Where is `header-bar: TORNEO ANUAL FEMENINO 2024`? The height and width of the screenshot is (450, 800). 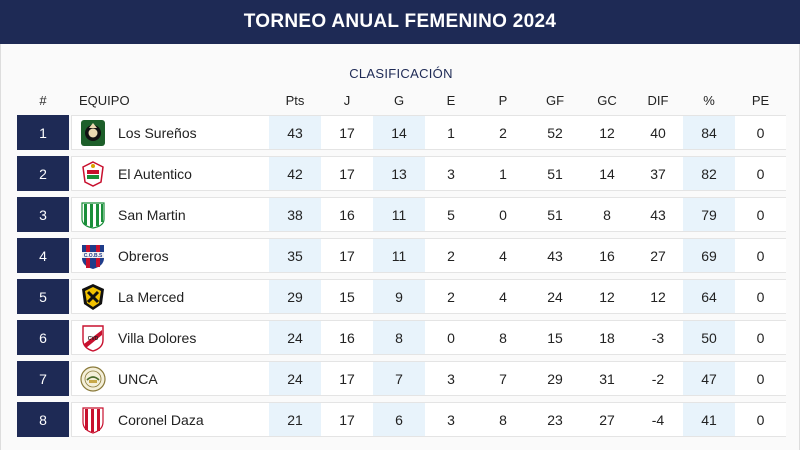
header-bar: TORNEO ANUAL FEMENINO 2024 is located at coordinates (400, 22).